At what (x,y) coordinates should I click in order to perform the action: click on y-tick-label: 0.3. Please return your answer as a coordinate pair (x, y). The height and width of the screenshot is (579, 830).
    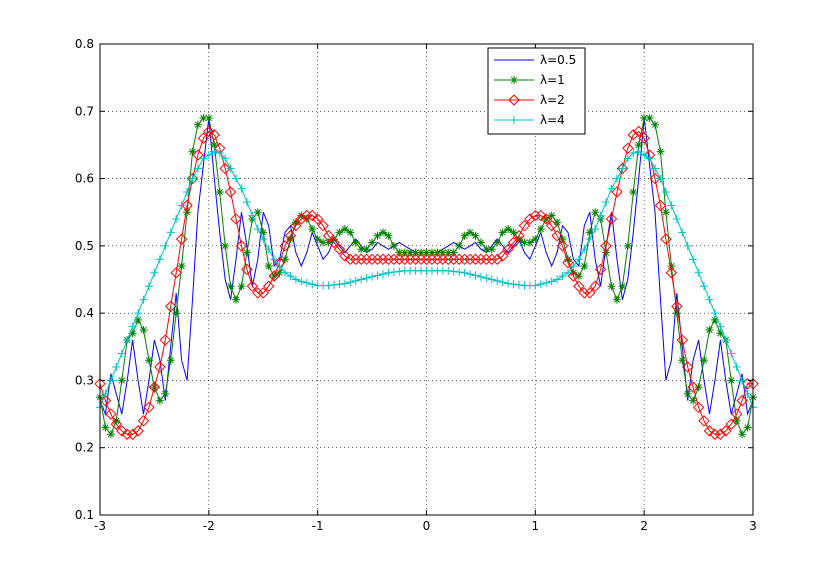
    Looking at the image, I should click on (84, 380).